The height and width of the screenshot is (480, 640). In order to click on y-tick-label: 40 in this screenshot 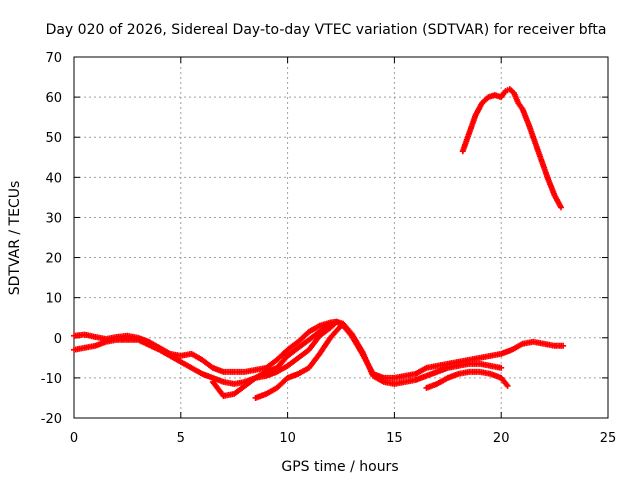, I will do `click(53, 178)`.